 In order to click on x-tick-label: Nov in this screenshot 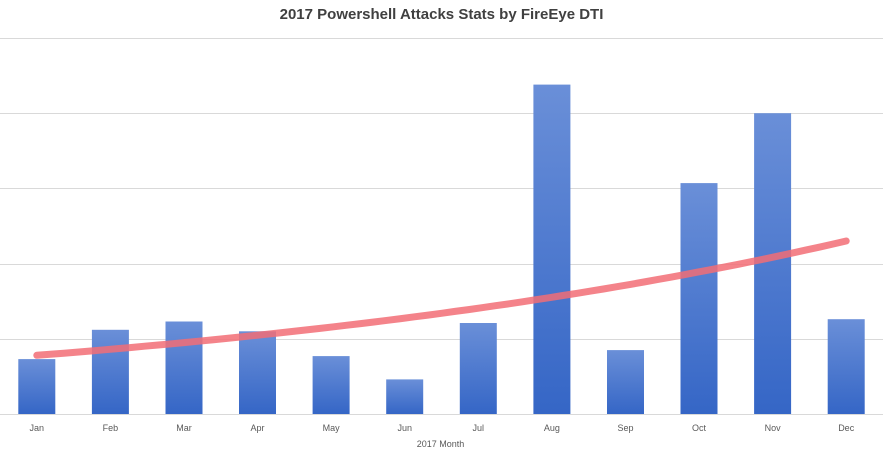, I will do `click(773, 428)`.